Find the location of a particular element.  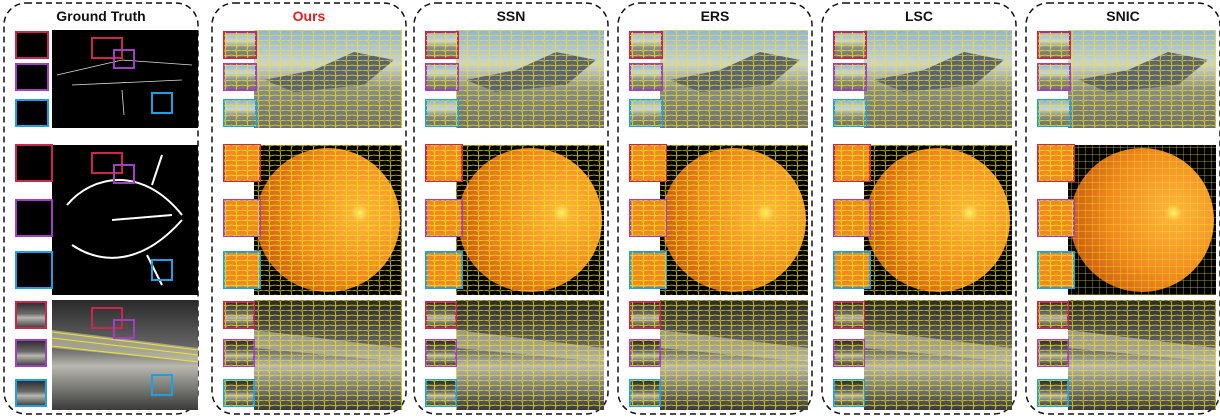

panel-title: Ours is located at coordinates (309, 16).